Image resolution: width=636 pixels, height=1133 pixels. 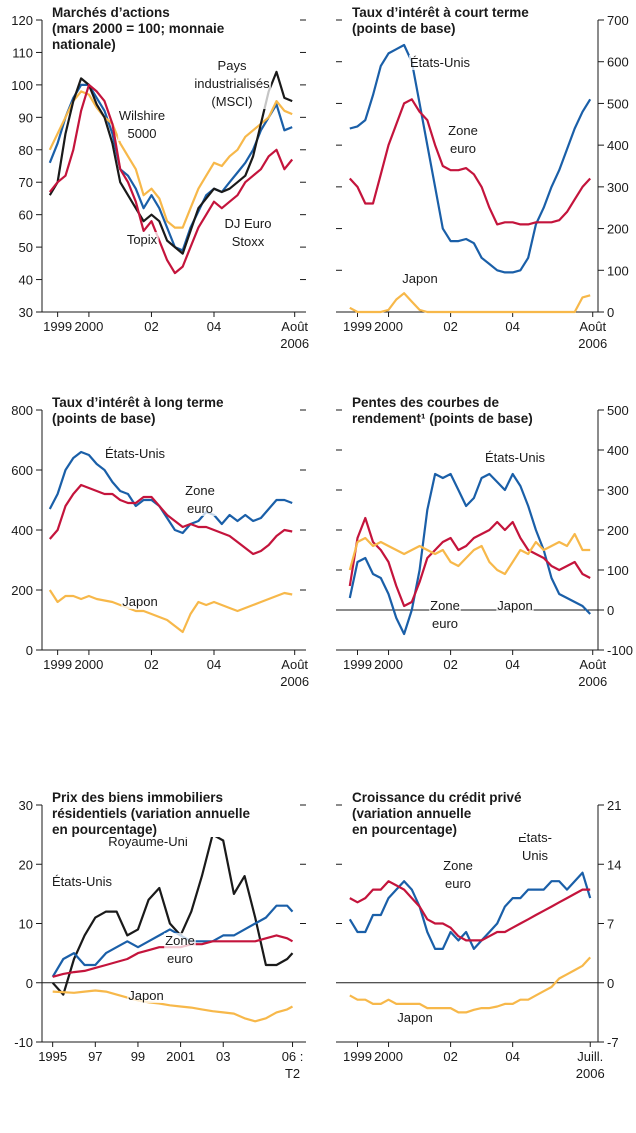 What do you see at coordinates (180, 1056) in the screenshot?
I see `x-tick-label: 2001` at bounding box center [180, 1056].